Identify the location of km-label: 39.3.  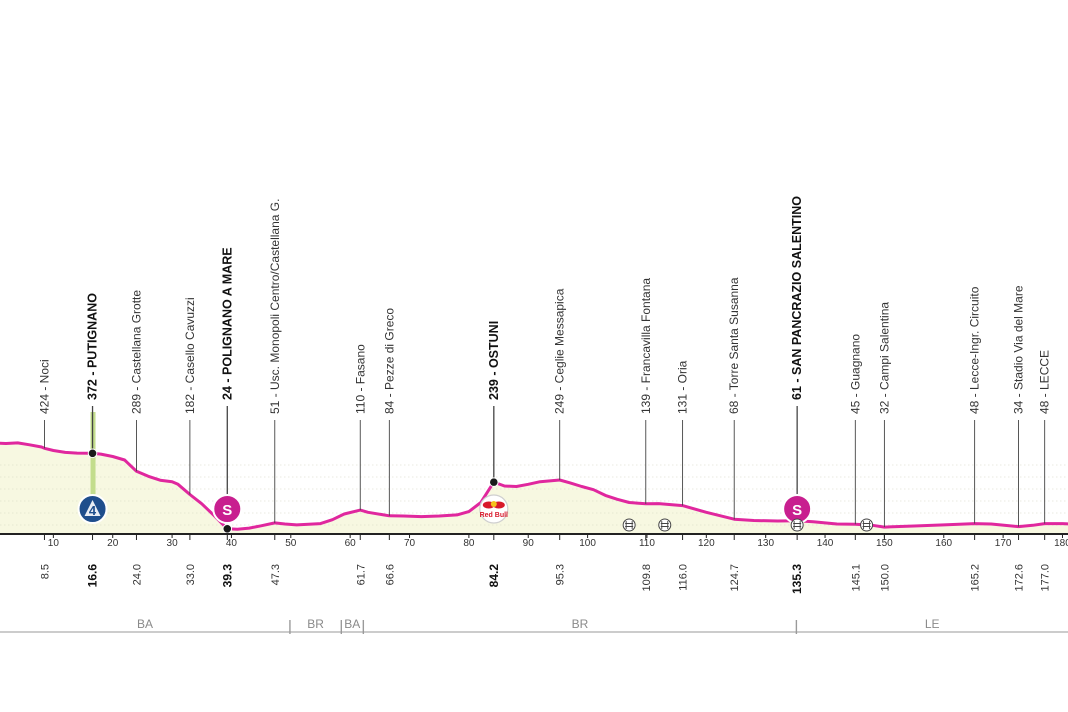
(227, 576).